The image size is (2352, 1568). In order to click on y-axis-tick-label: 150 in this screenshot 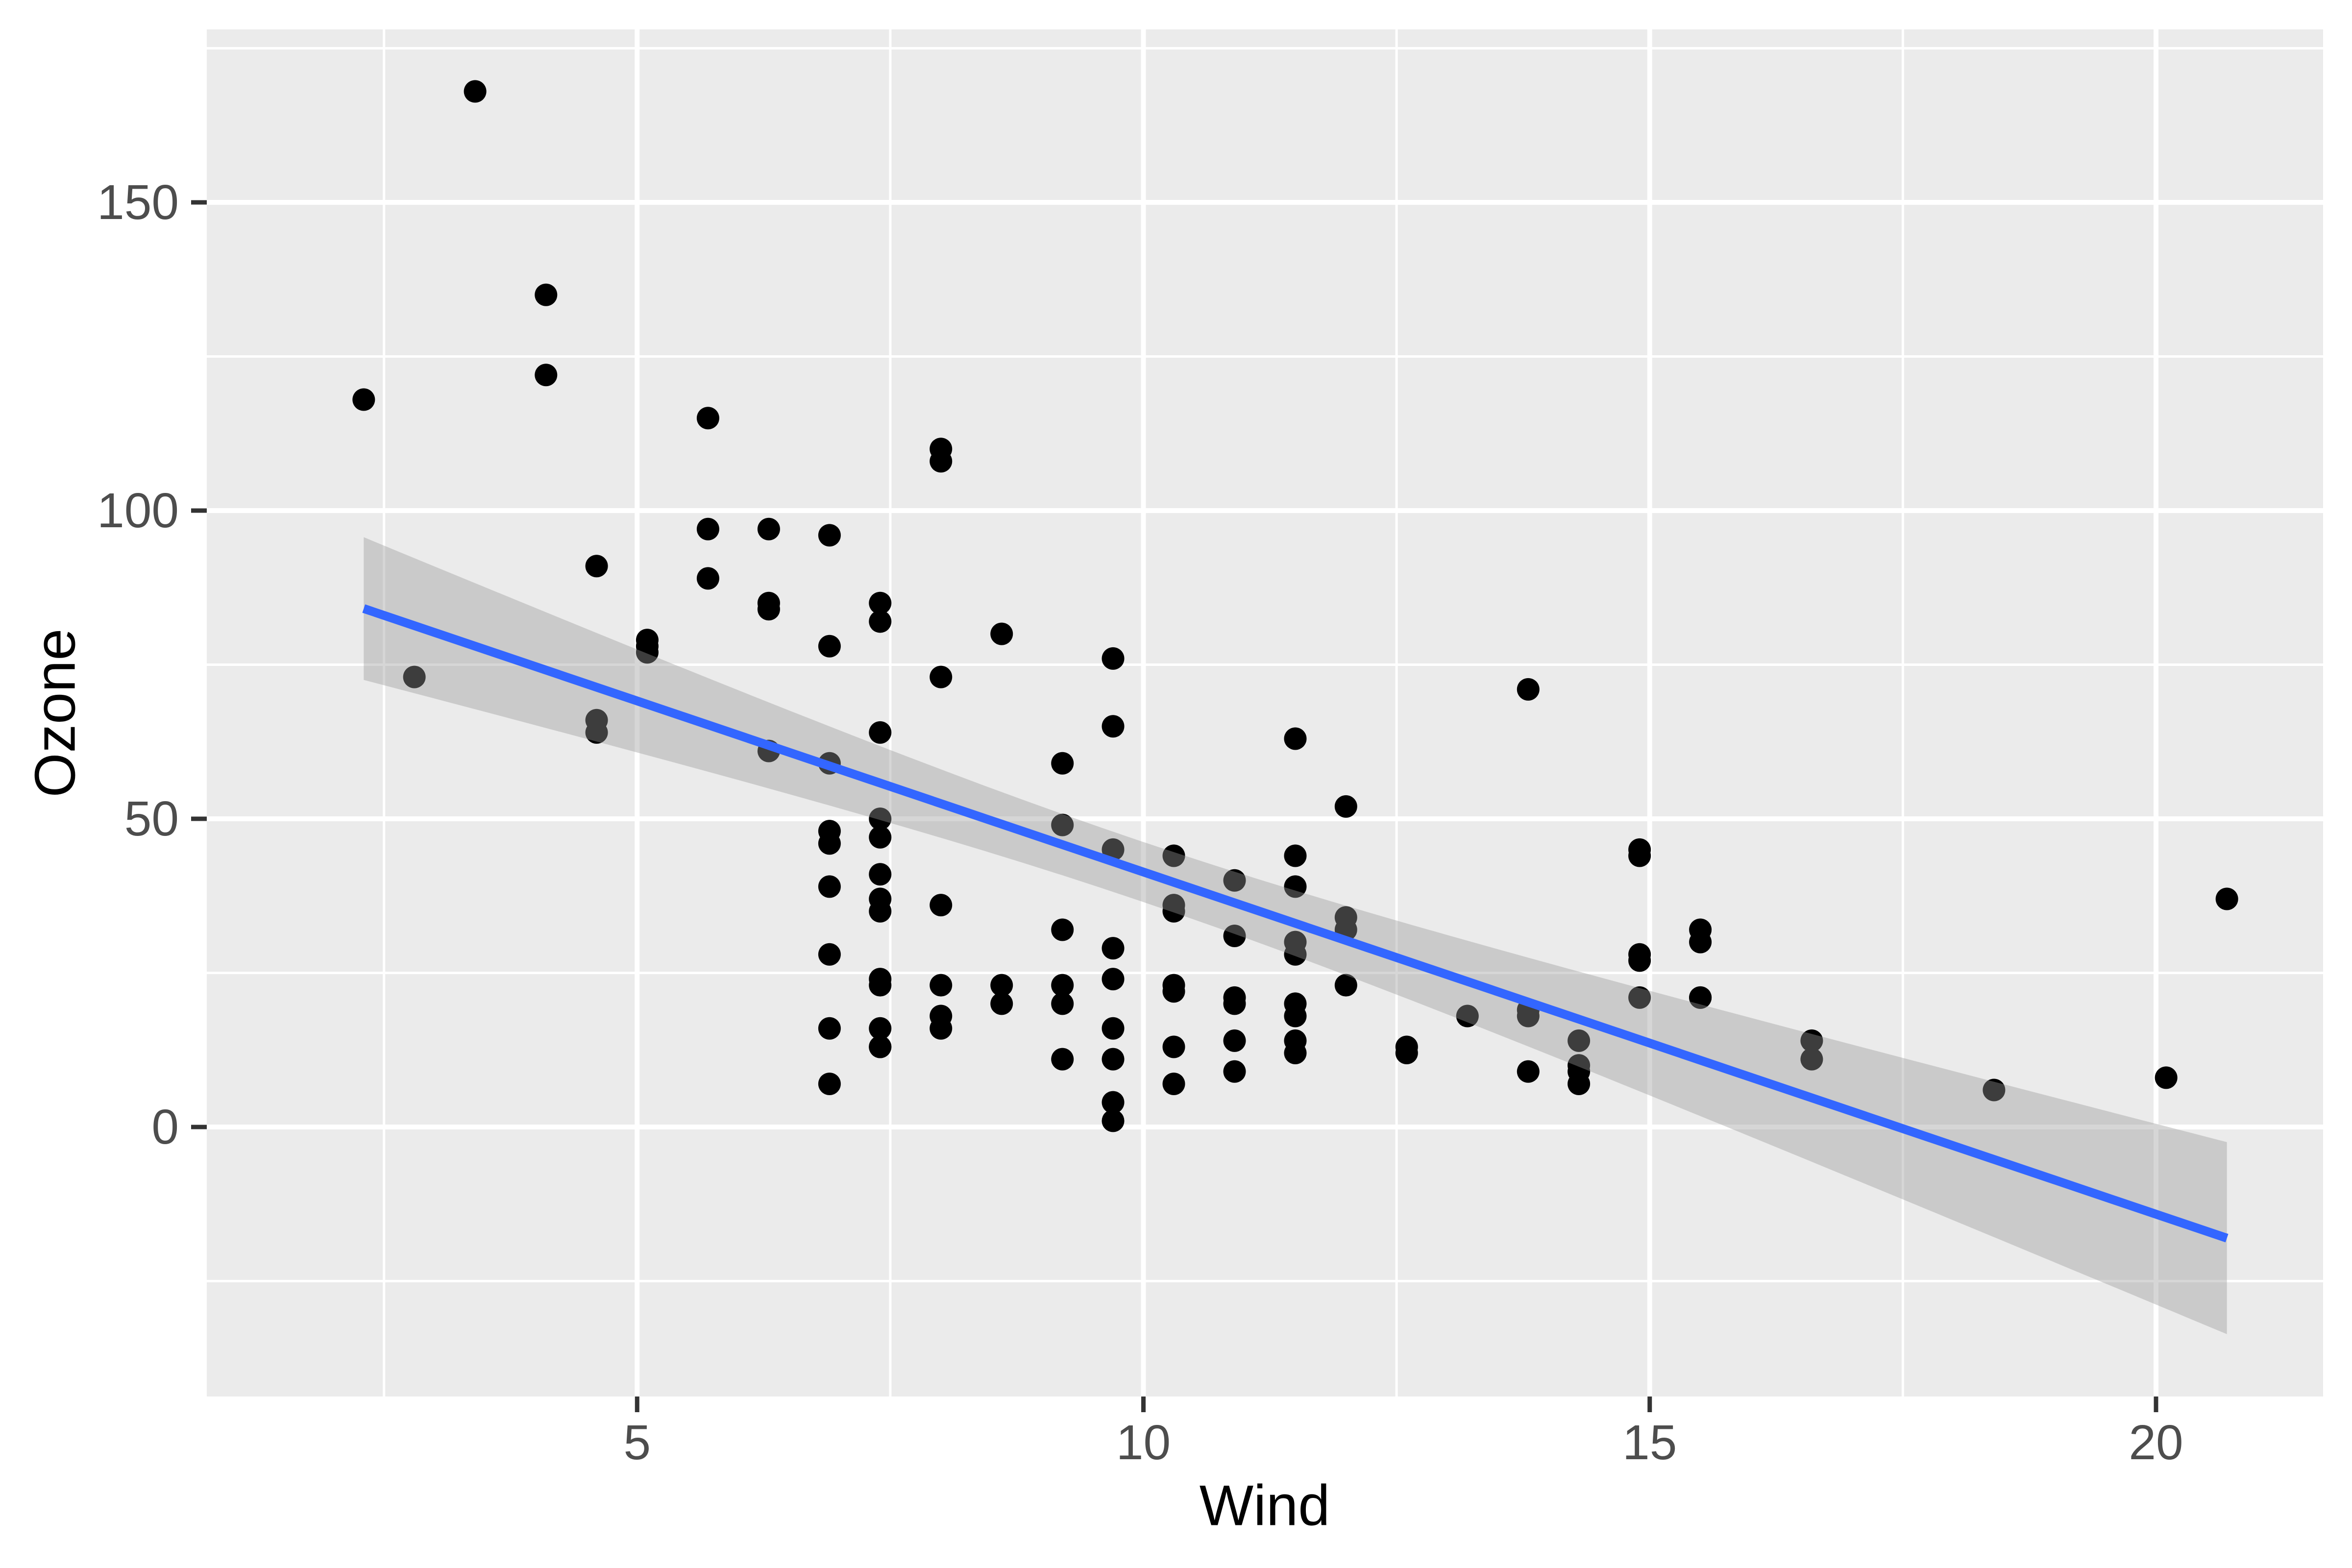, I will do `click(138, 202)`.